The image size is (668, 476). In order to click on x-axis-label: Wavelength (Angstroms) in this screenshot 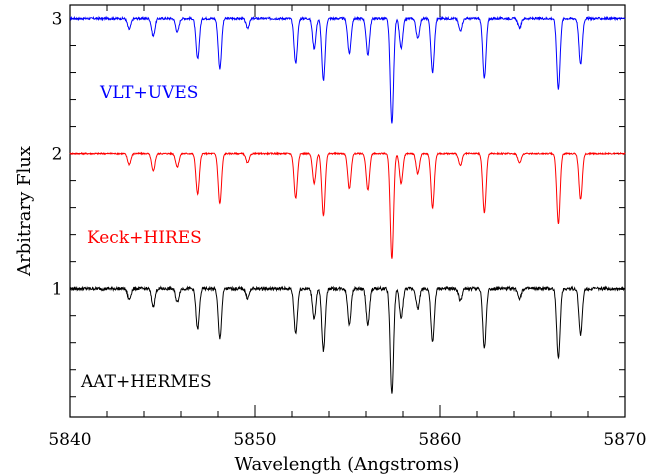, I will do `click(347, 464)`.